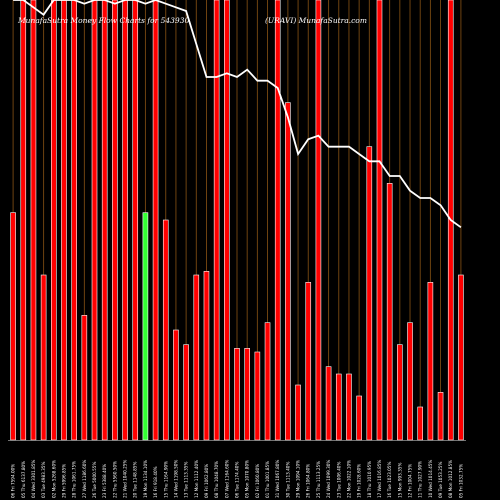 The height and width of the screenshot is (500, 500). I want to click on x-tick-label: 12 Mon 1112.40%, so click(196, 479).